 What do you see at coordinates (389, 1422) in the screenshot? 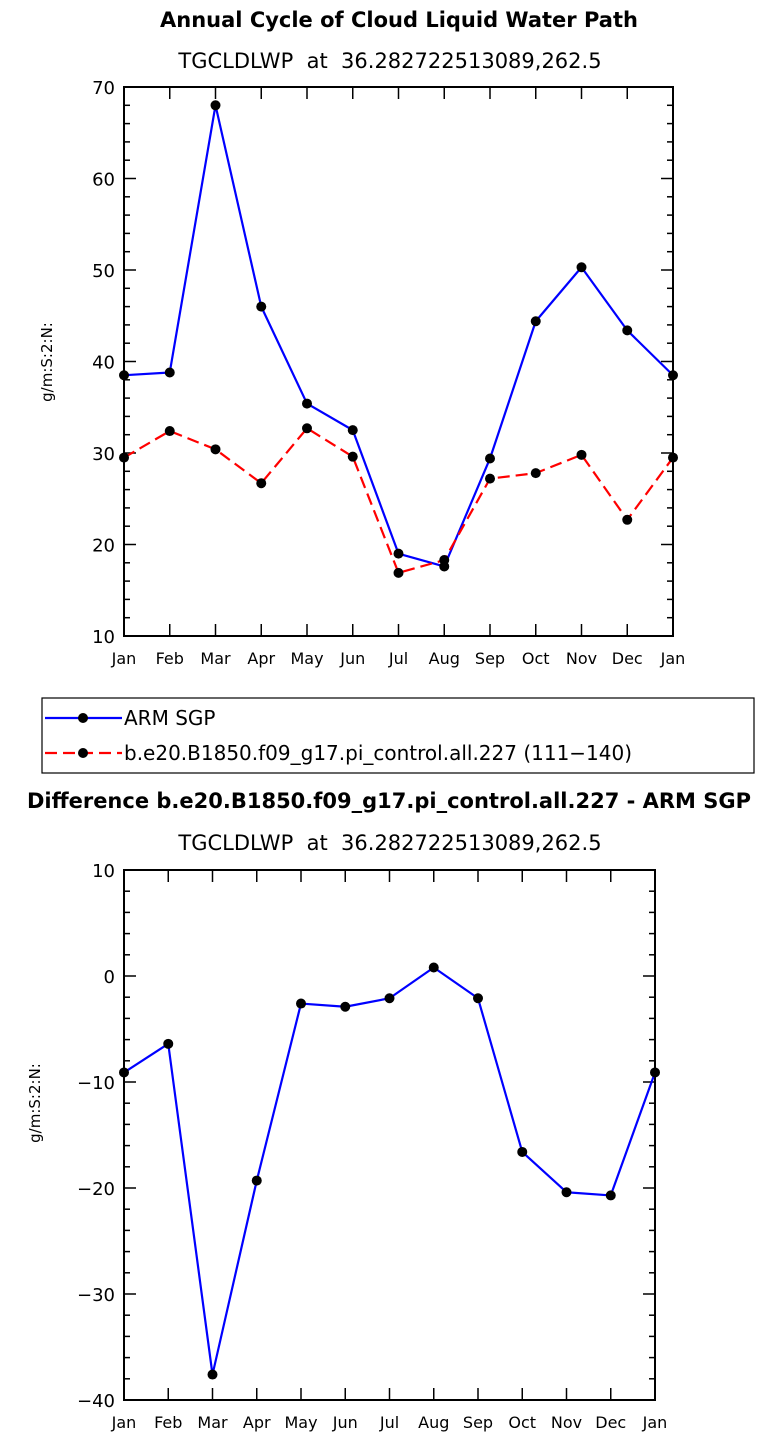
I see `chart2-xtick-label: Jul` at bounding box center [389, 1422].